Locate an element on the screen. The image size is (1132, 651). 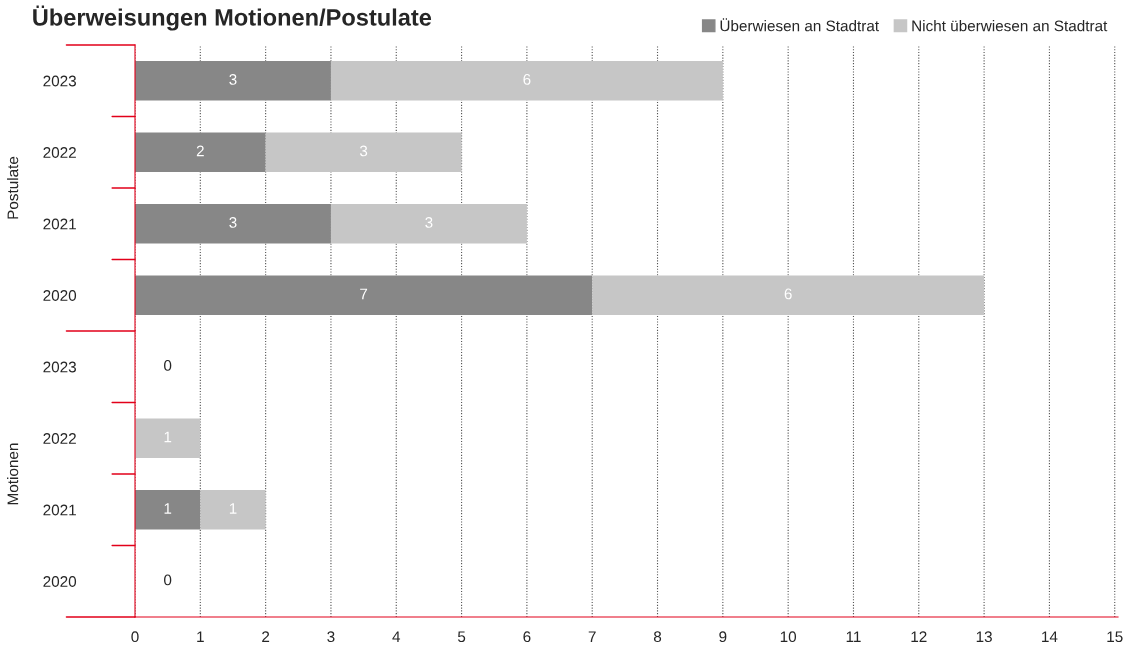
x-tick-label: 6 is located at coordinates (527, 637).